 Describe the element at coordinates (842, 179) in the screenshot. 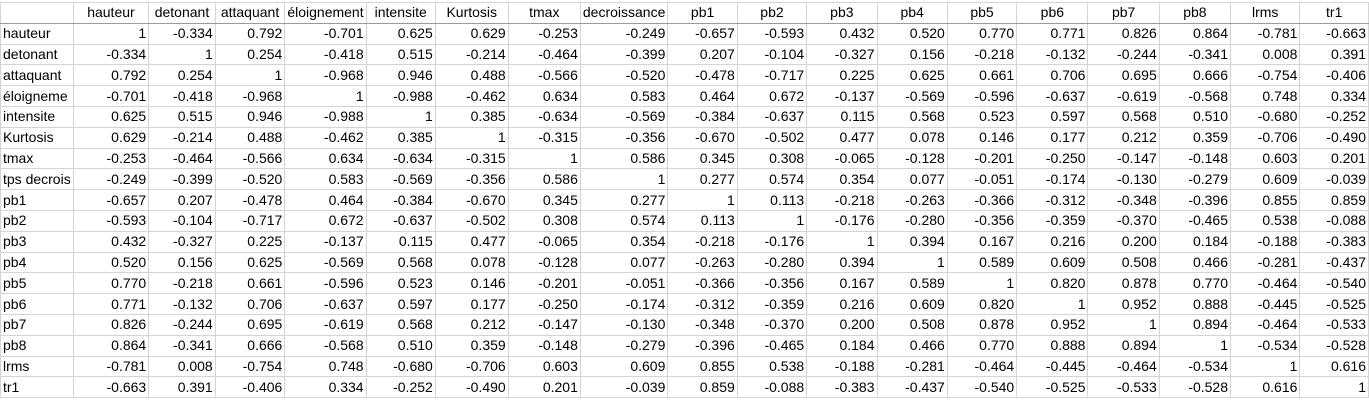

I see `table-cell: 0.354` at that location.